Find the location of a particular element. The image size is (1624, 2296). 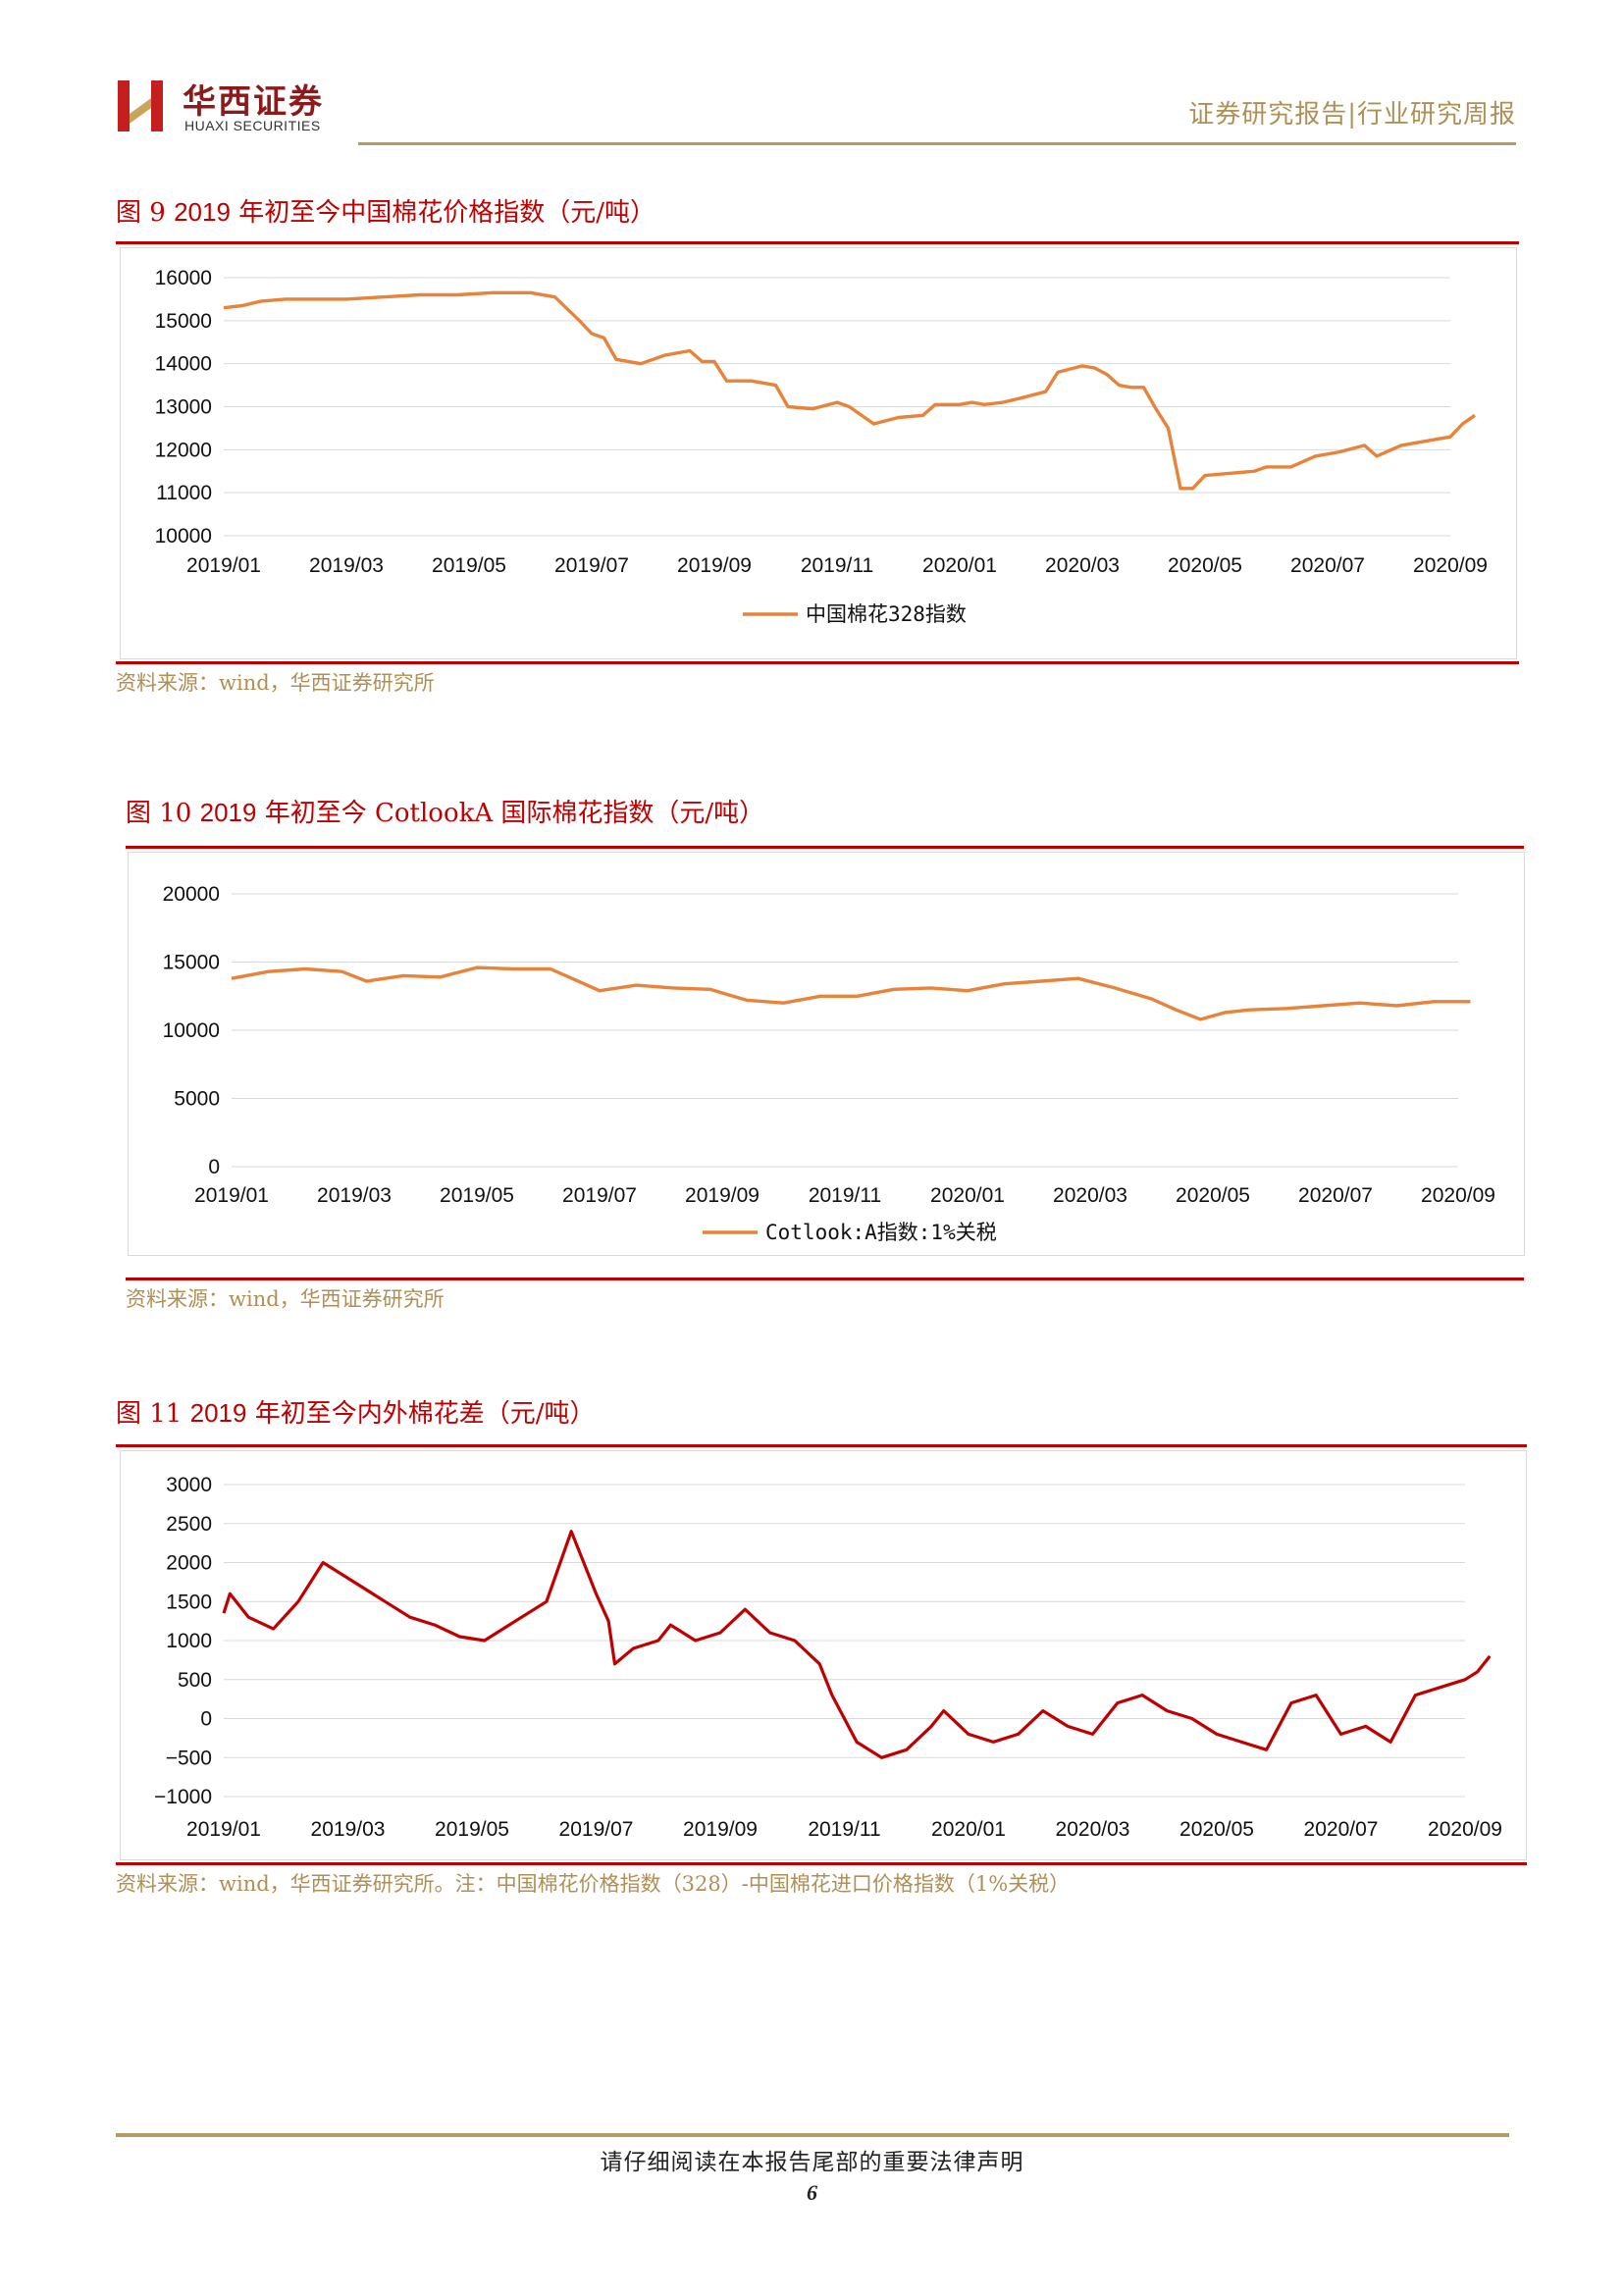

figure-11-title: 图 11 2019 年初至今内外棉花差（元/吨） is located at coordinates (356, 1411).